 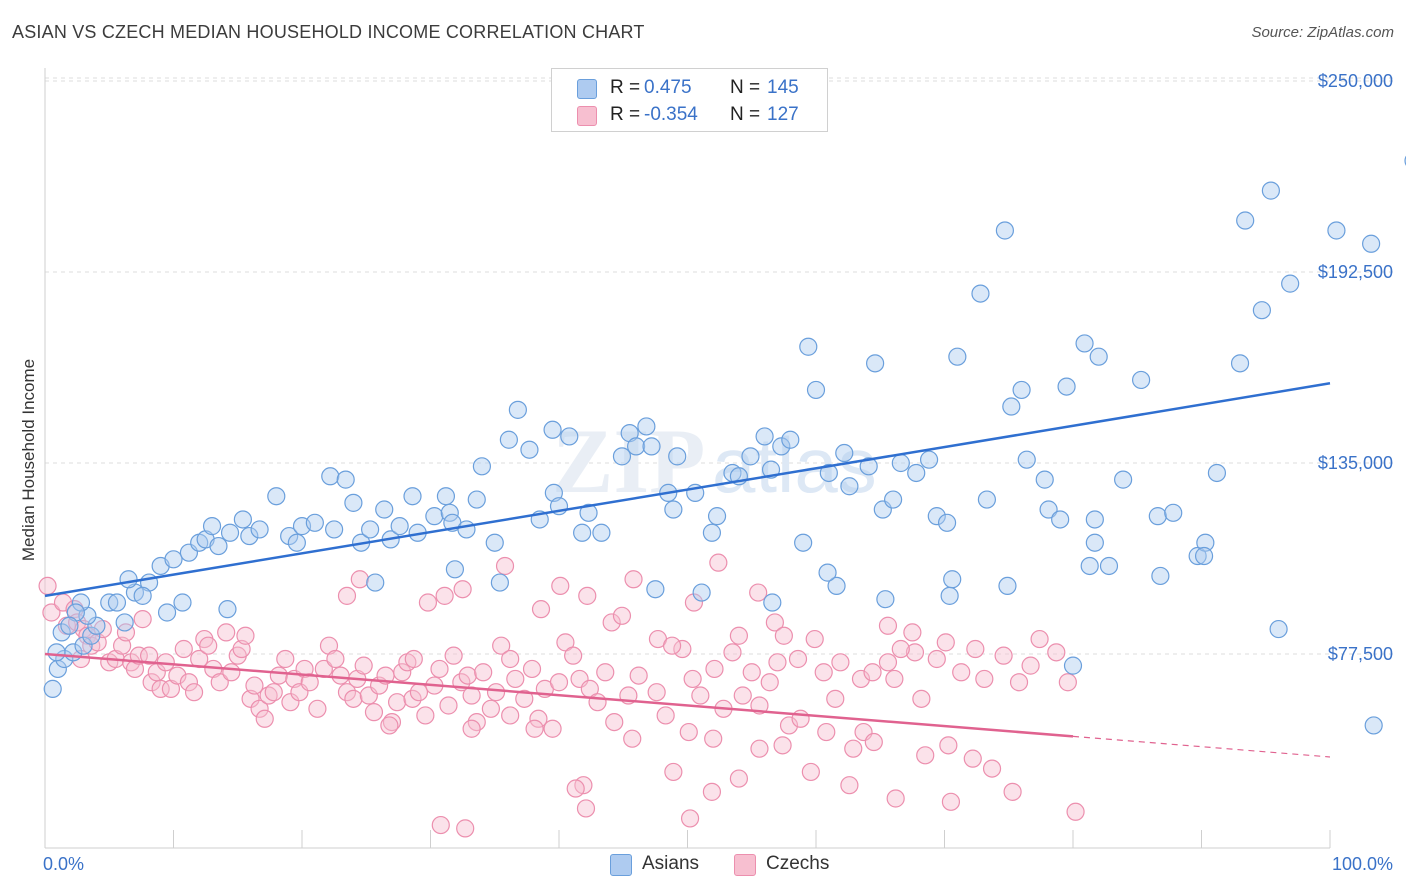 I want to click on series-legend: Asians Czechs, so click(x=703, y=865).